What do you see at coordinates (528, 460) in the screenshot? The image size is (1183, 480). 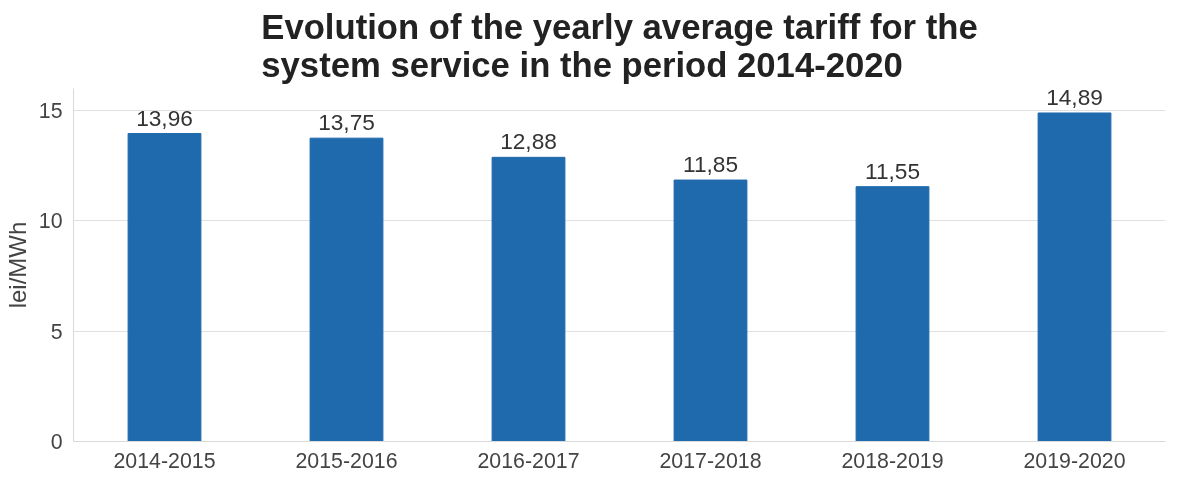 I see `x-tick-label: 2016-2017` at bounding box center [528, 460].